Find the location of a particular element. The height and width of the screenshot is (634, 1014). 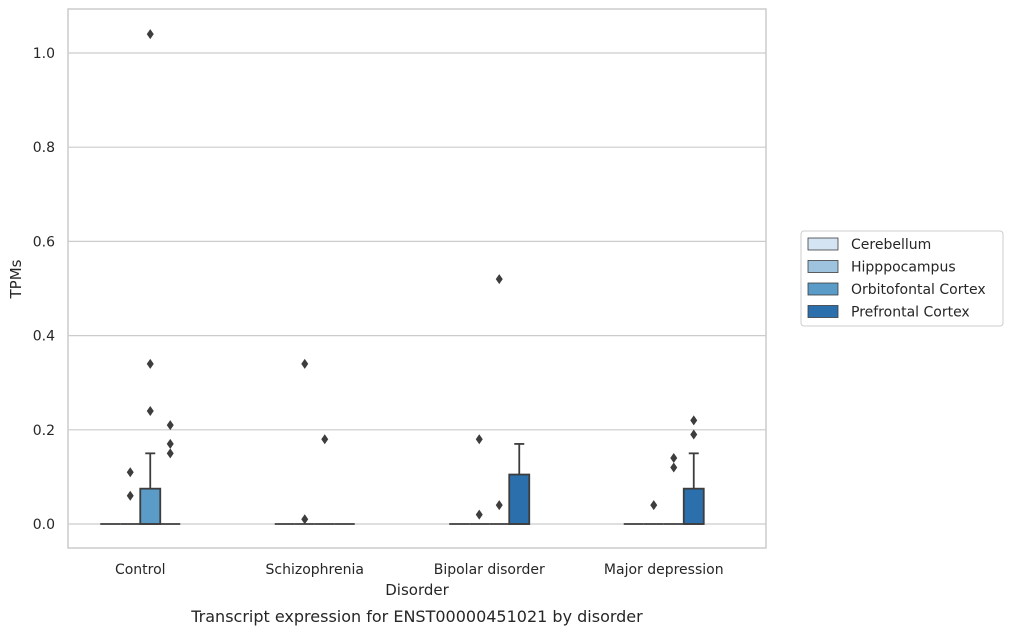

legend-frame is located at coordinates (902, 278).